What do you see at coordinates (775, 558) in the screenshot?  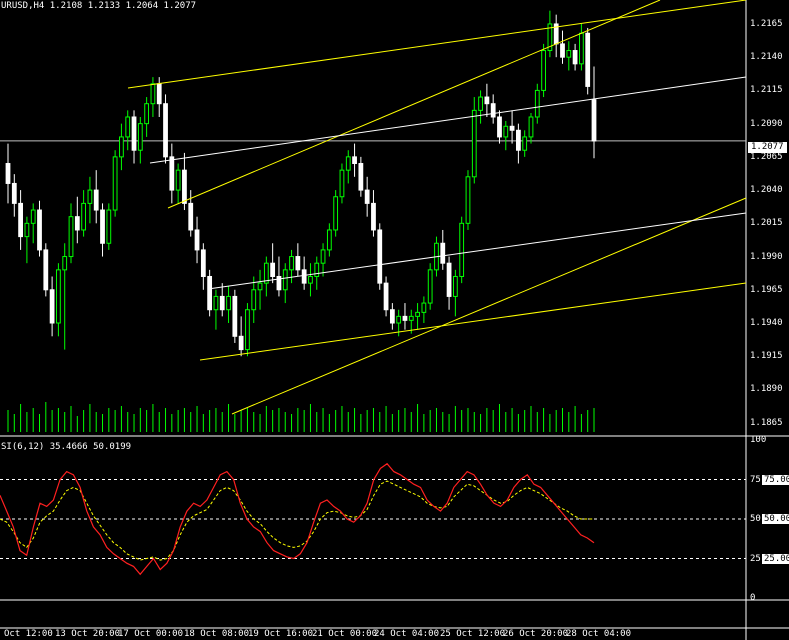 I see `indicator-level-tag: 25.0000` at bounding box center [775, 558].